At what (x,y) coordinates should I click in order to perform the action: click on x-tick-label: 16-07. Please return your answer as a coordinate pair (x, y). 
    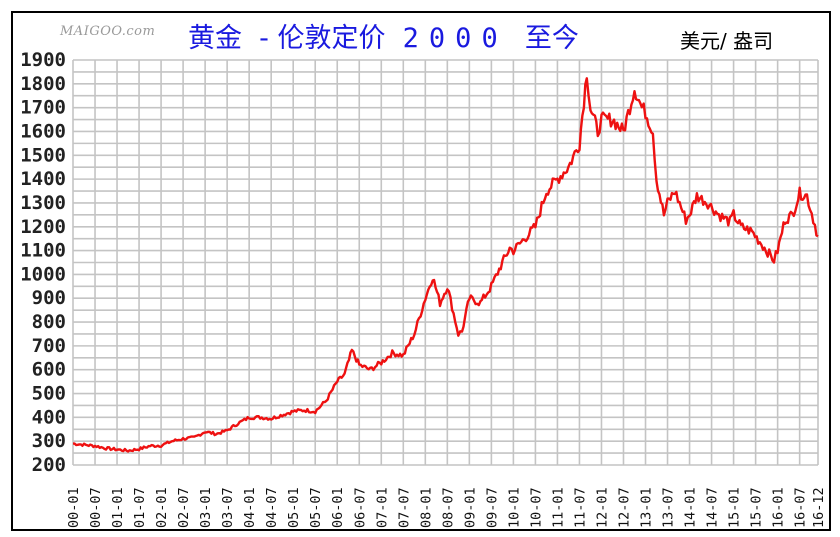
    Looking at the image, I should click on (801, 507).